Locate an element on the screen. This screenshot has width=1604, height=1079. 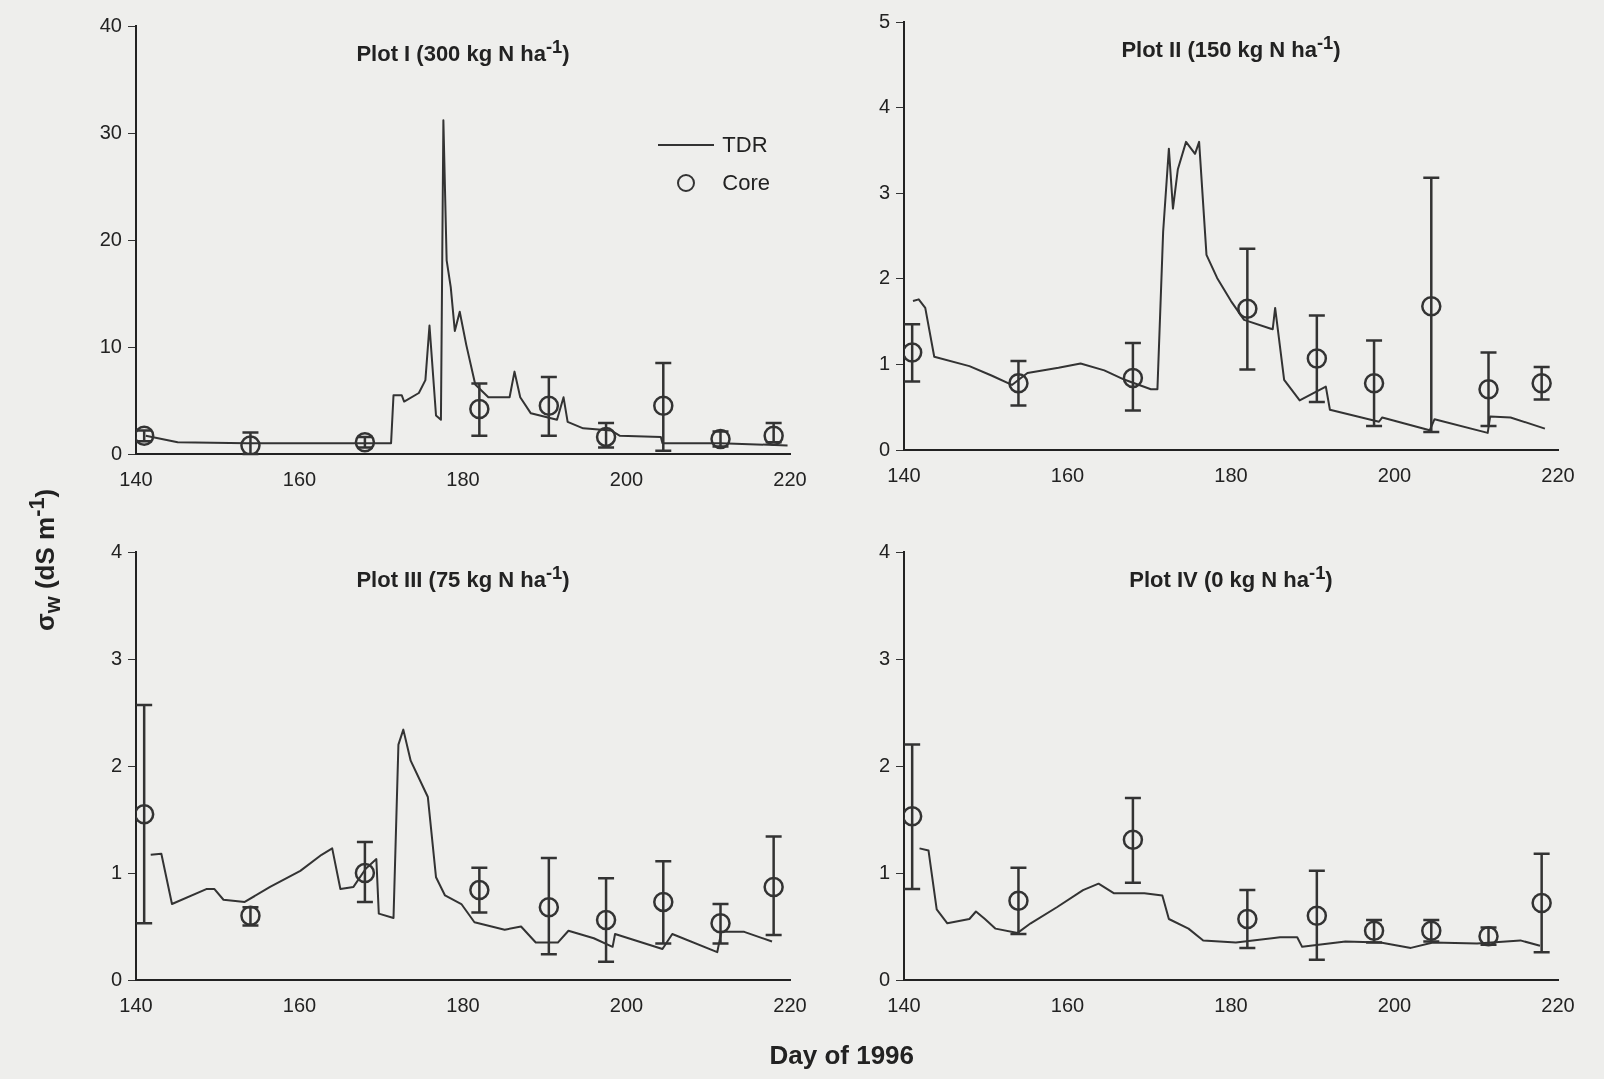
y-tick-label: 10 is located at coordinates (110, 345).